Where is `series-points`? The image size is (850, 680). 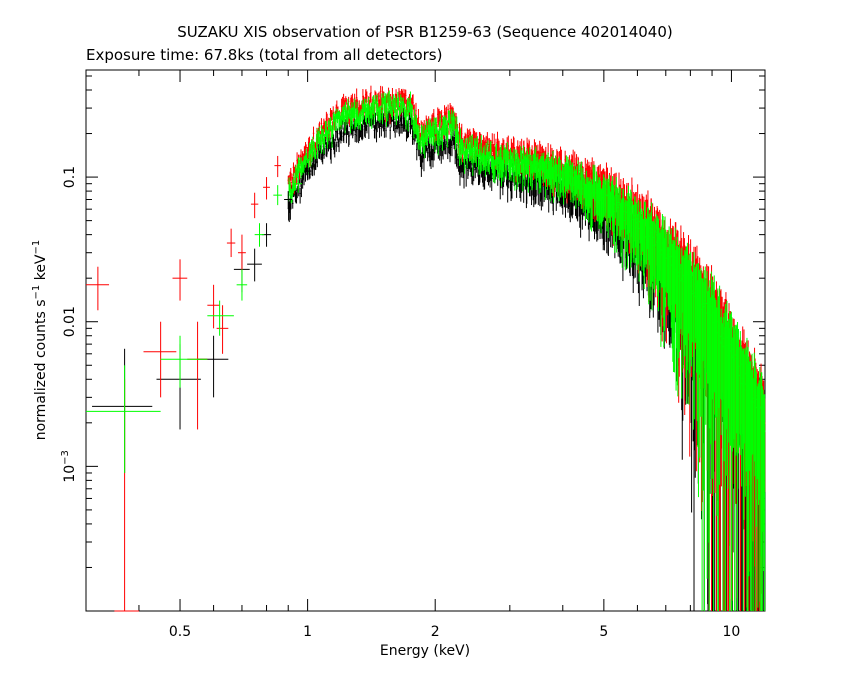
series-points is located at coordinates (194, 324).